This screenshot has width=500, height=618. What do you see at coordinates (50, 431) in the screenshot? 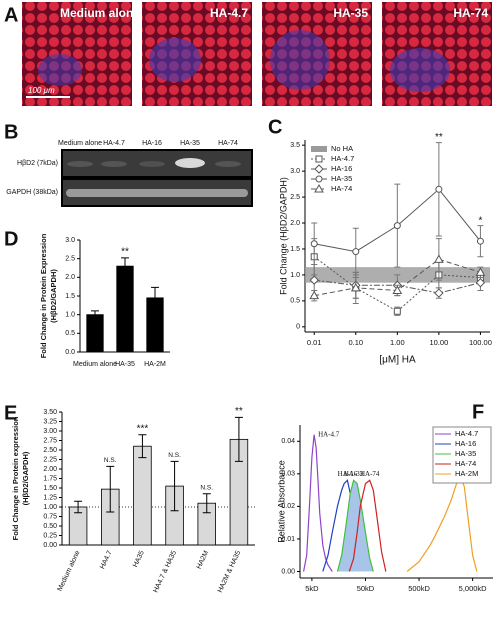
I see `y-tick-label: 3.00` at bounding box center [50, 431].